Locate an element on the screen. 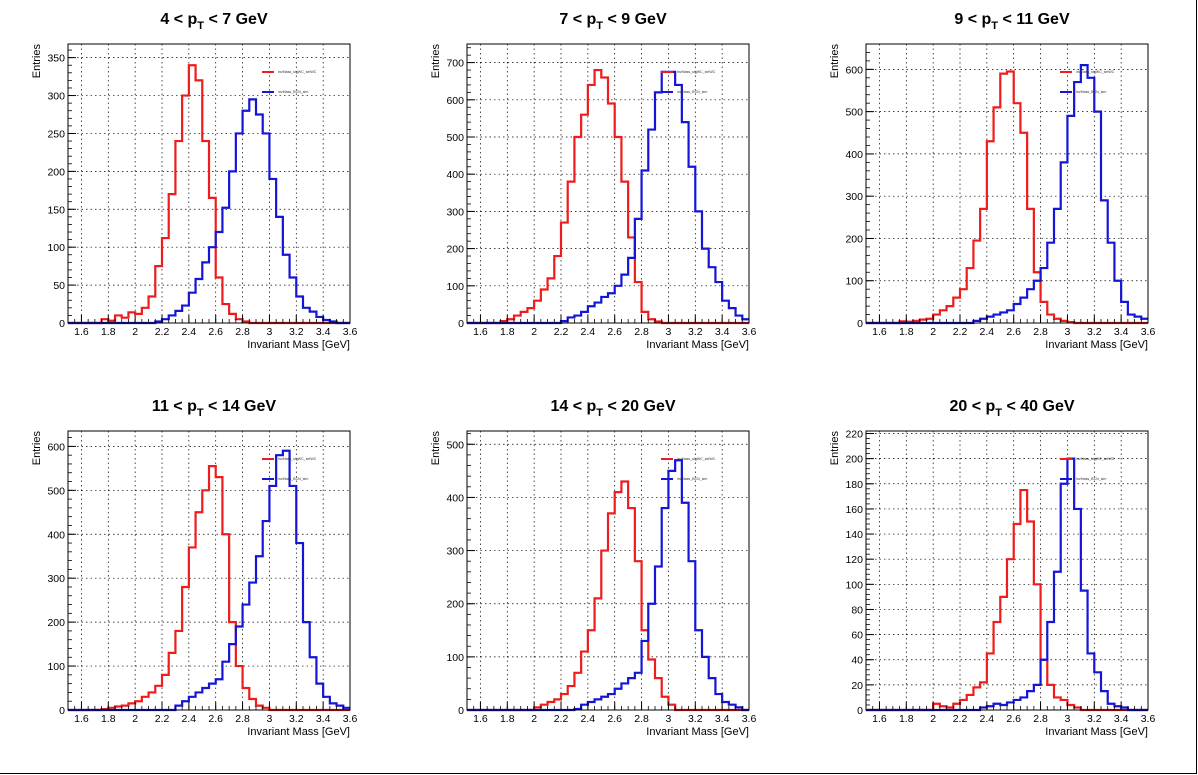 This screenshot has height=775, width=1198. y-tick-label: 100 is located at coordinates (56, 248).